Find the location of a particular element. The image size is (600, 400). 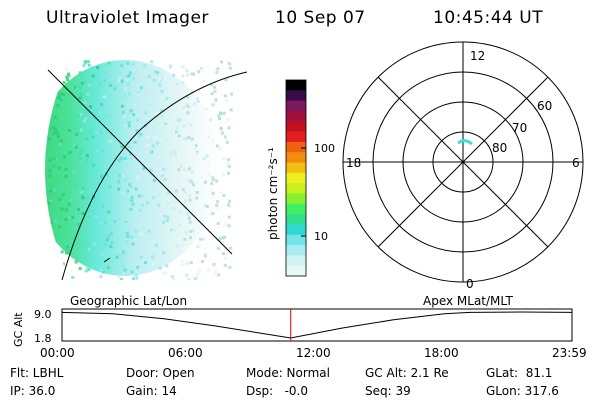

polar-label-6: 6 is located at coordinates (576, 163).